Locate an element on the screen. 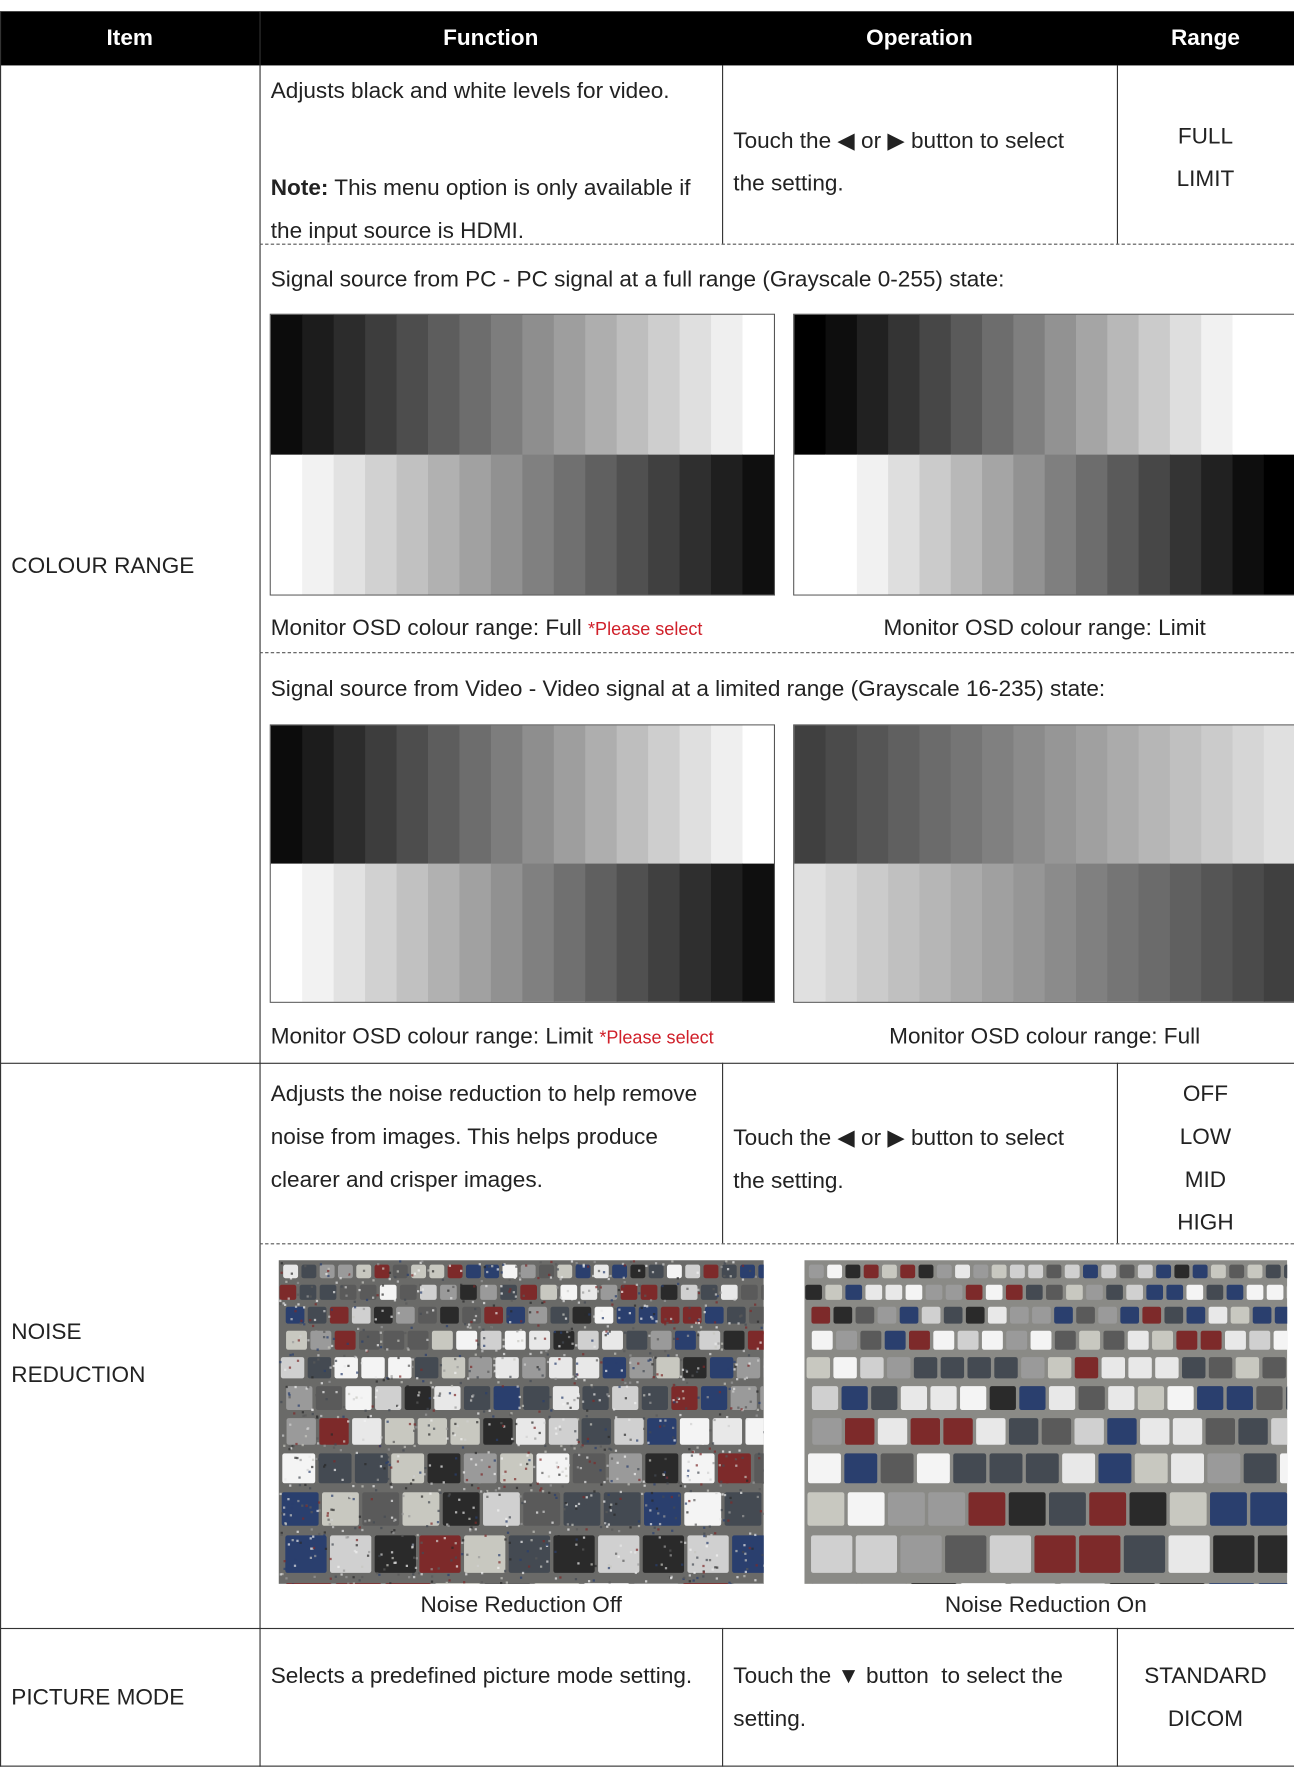 The image size is (1294, 1769). grayscale-image is located at coordinates (1043, 863).